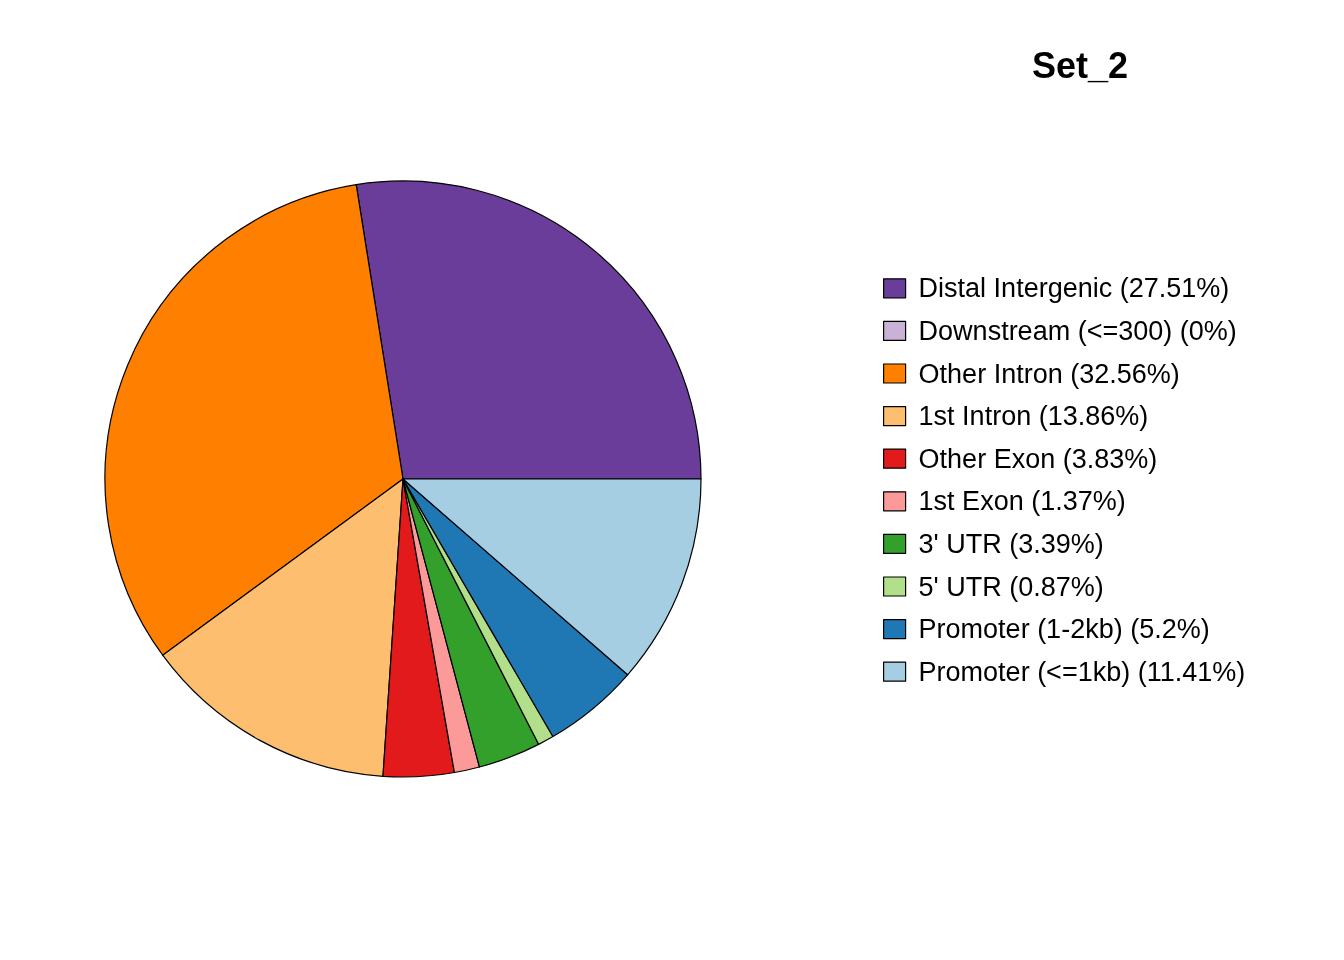 This screenshot has height=960, width=1344. I want to click on legend-label: Promoter (1-2kb) (5.2%), so click(1064, 629).